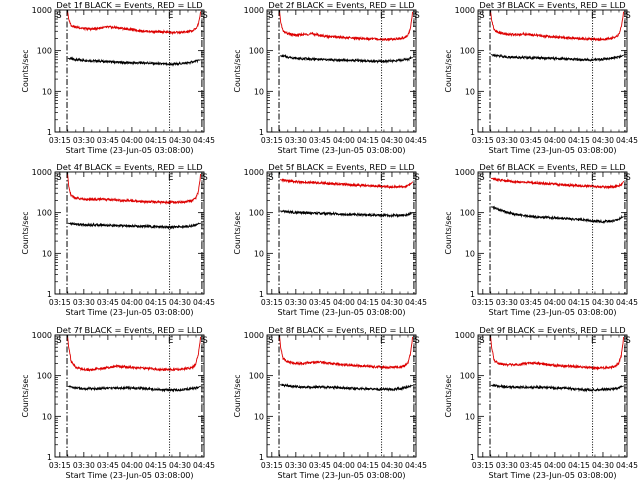  Describe the element at coordinates (552, 330) in the screenshot. I see `panel-title: Det 9f BLACK = Events, RED = LLD` at that location.